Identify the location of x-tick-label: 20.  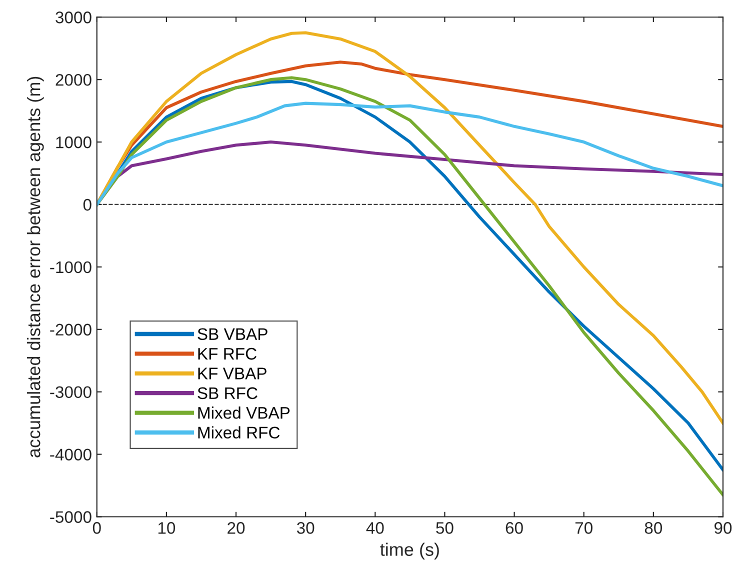
(236, 528).